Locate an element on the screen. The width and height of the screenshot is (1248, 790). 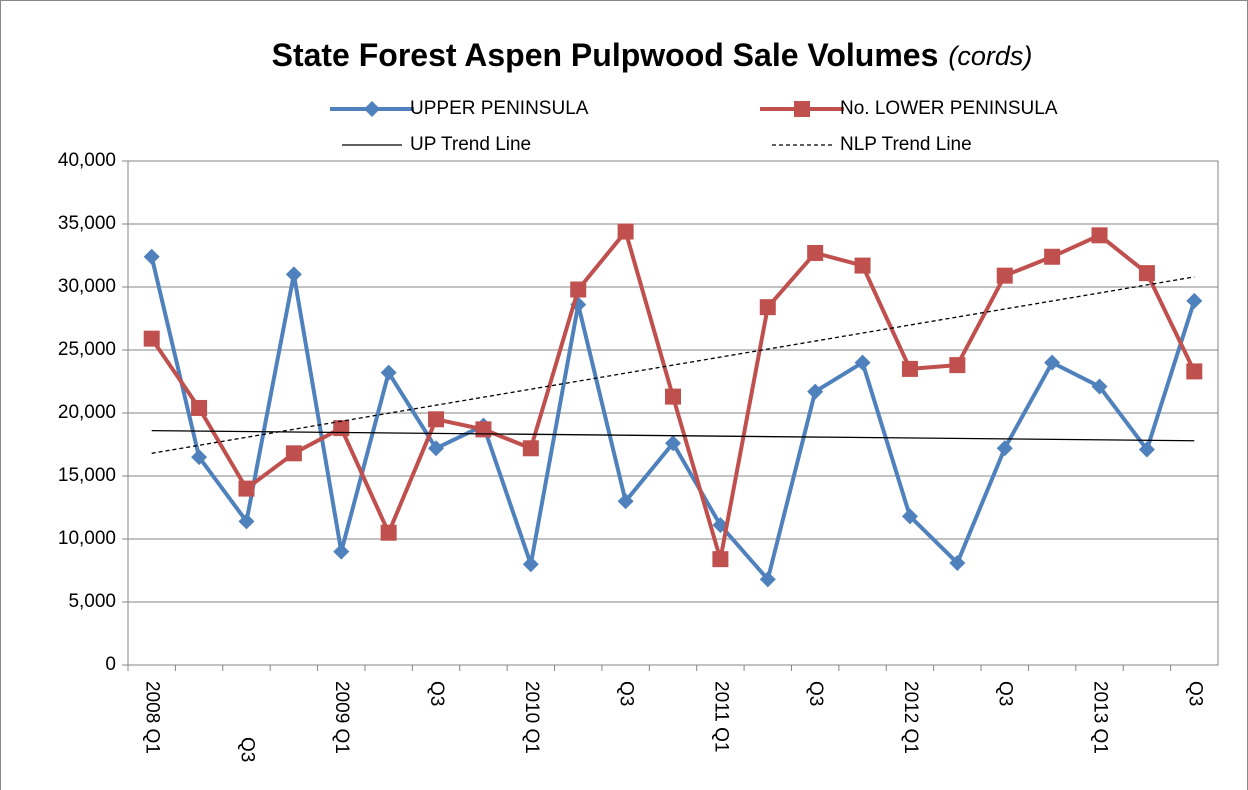
y-tick-label: 5,000 is located at coordinates (92, 601).